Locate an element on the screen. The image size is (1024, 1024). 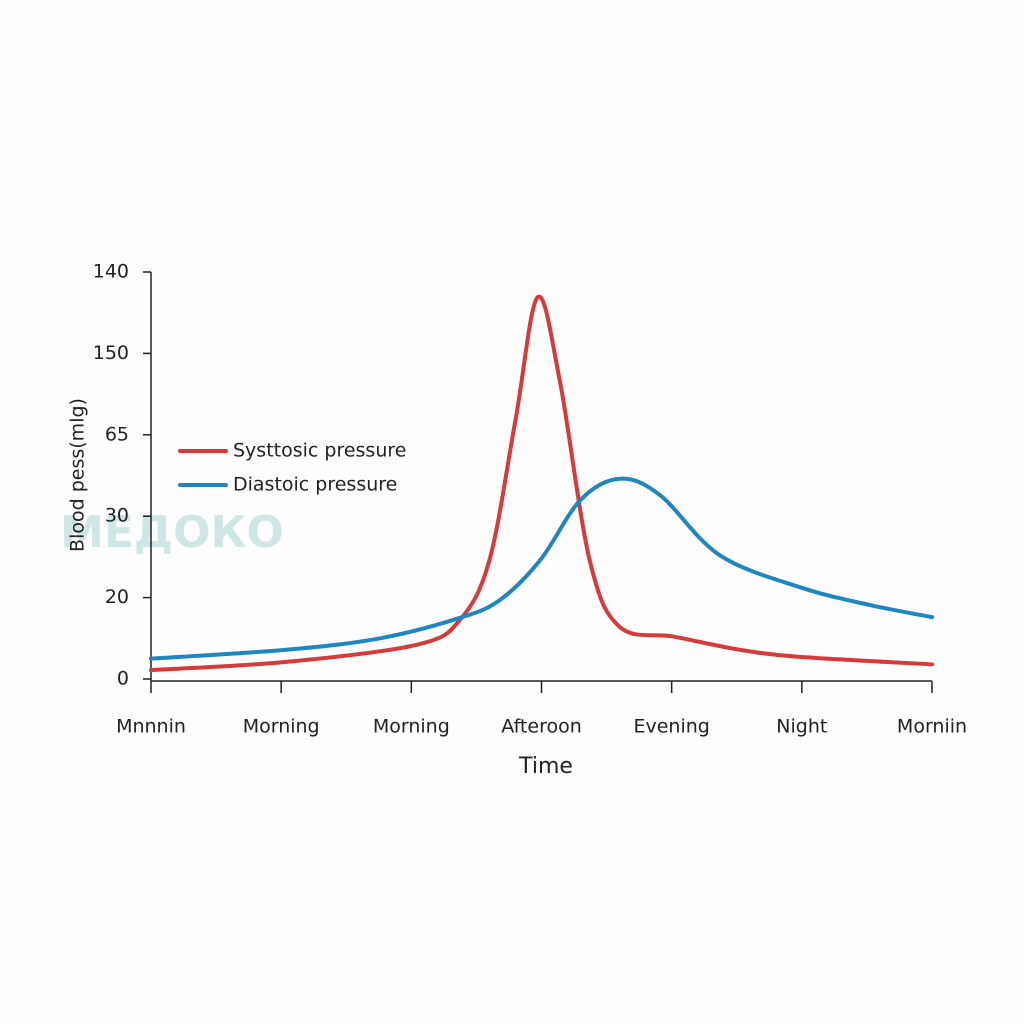
y-tick-label: 65 is located at coordinates (117, 434).